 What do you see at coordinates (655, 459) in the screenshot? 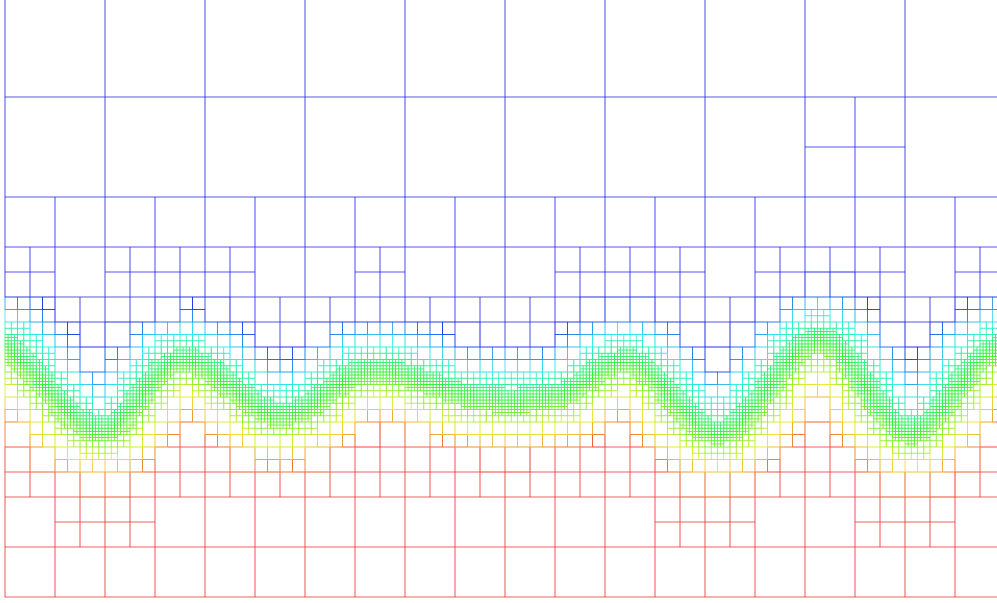
I see `mesh-cells` at bounding box center [655, 459].